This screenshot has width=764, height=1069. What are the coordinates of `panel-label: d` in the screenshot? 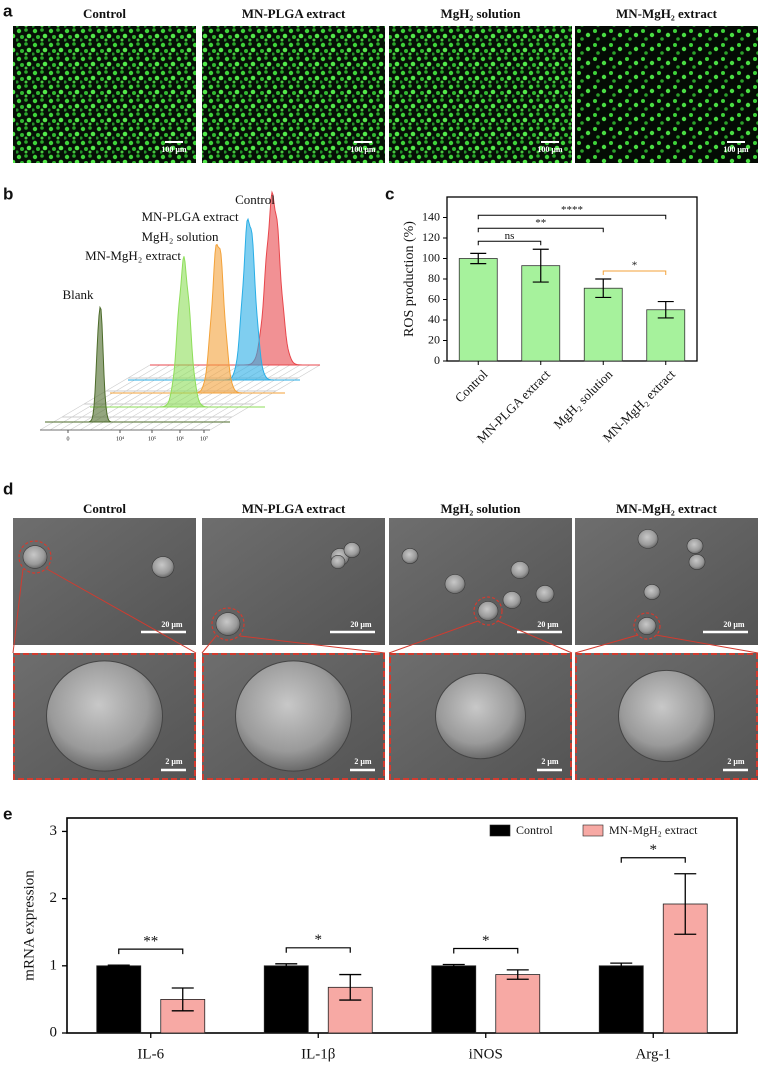 It's located at (8, 488).